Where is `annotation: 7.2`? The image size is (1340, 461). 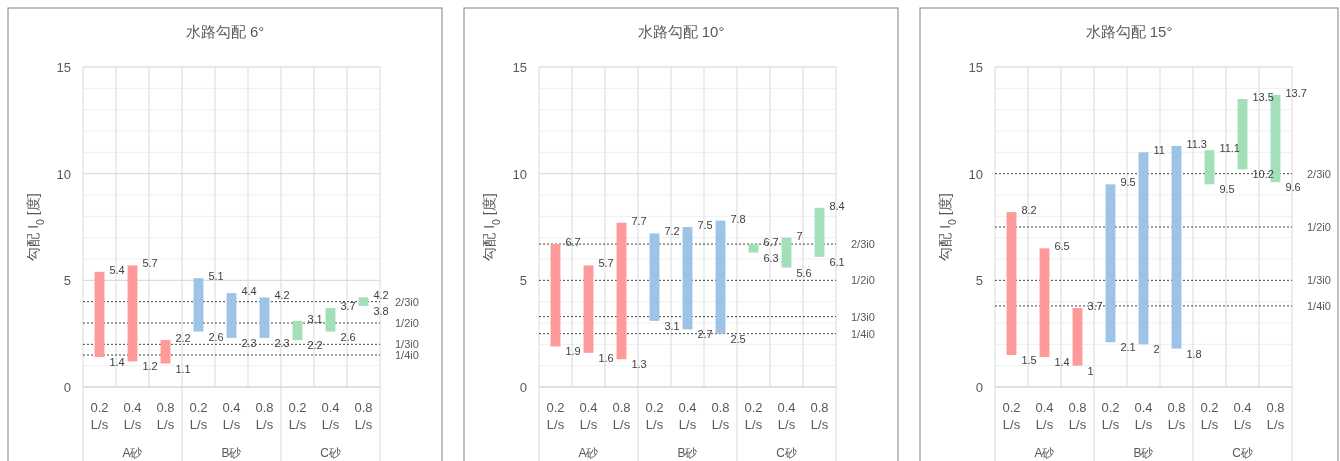 annotation: 7.2 is located at coordinates (672, 231).